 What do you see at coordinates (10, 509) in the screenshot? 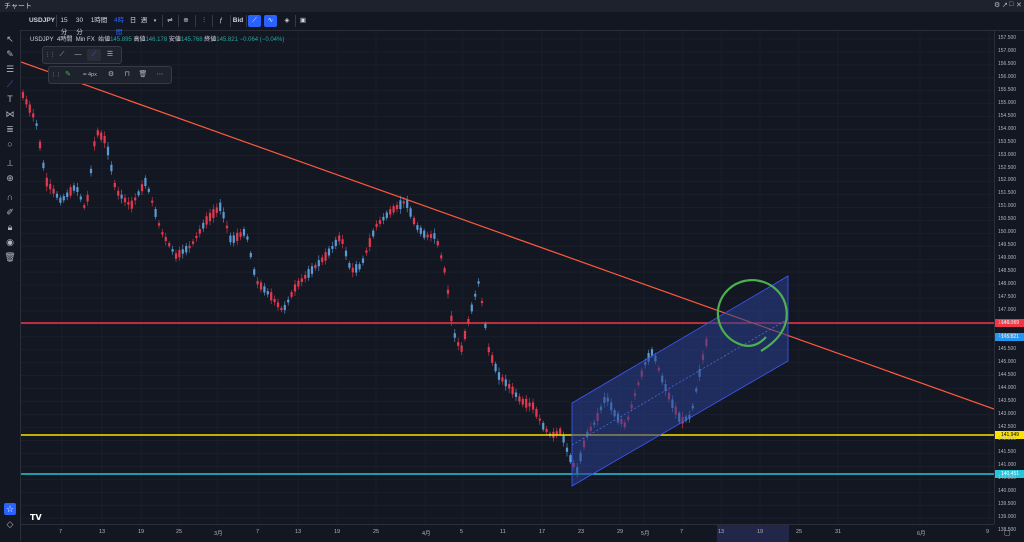
I see `favorite-icon: ☆` at bounding box center [10, 509].